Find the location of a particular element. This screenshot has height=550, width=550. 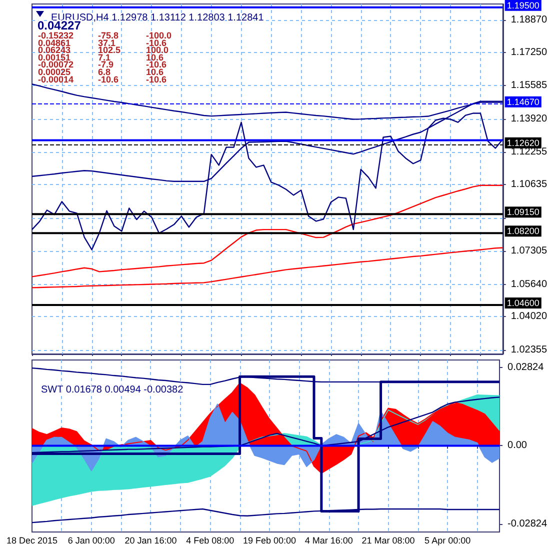

annotation: 37.1 is located at coordinates (107, 43).